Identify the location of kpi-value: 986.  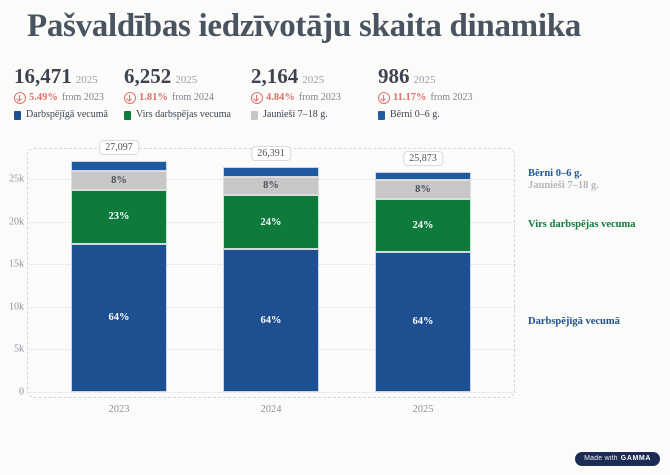
(394, 76).